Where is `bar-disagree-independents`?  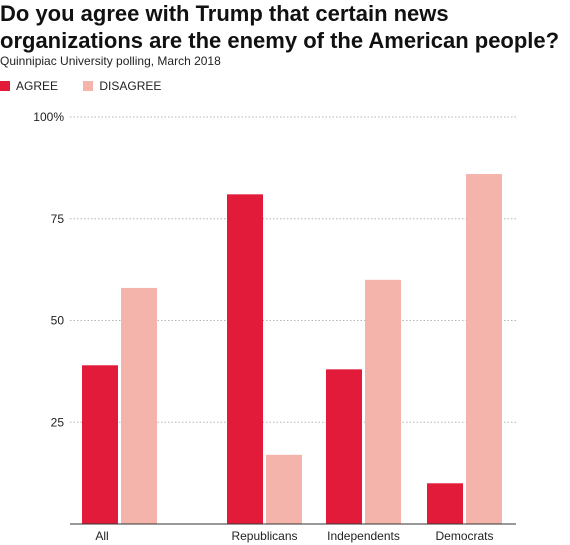 bar-disagree-independents is located at coordinates (383, 401).